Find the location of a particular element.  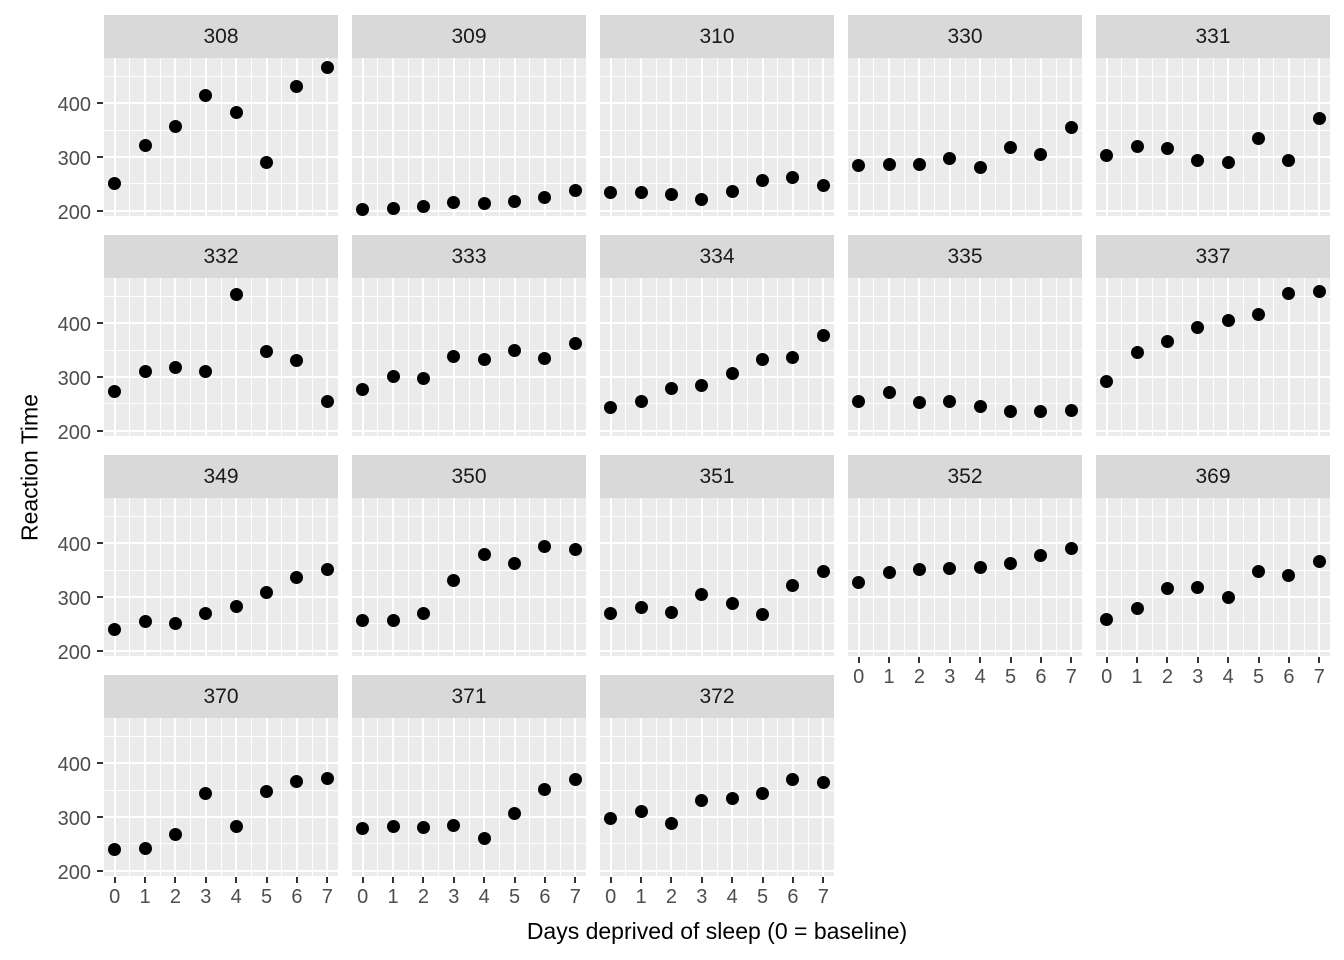

facet-strip-337: 337 is located at coordinates (1213, 256).